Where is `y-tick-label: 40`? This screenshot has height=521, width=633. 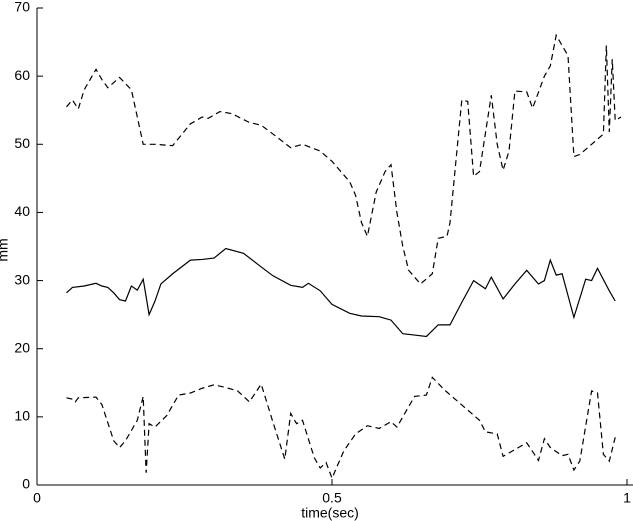
y-tick-label: 40 is located at coordinates (22, 211).